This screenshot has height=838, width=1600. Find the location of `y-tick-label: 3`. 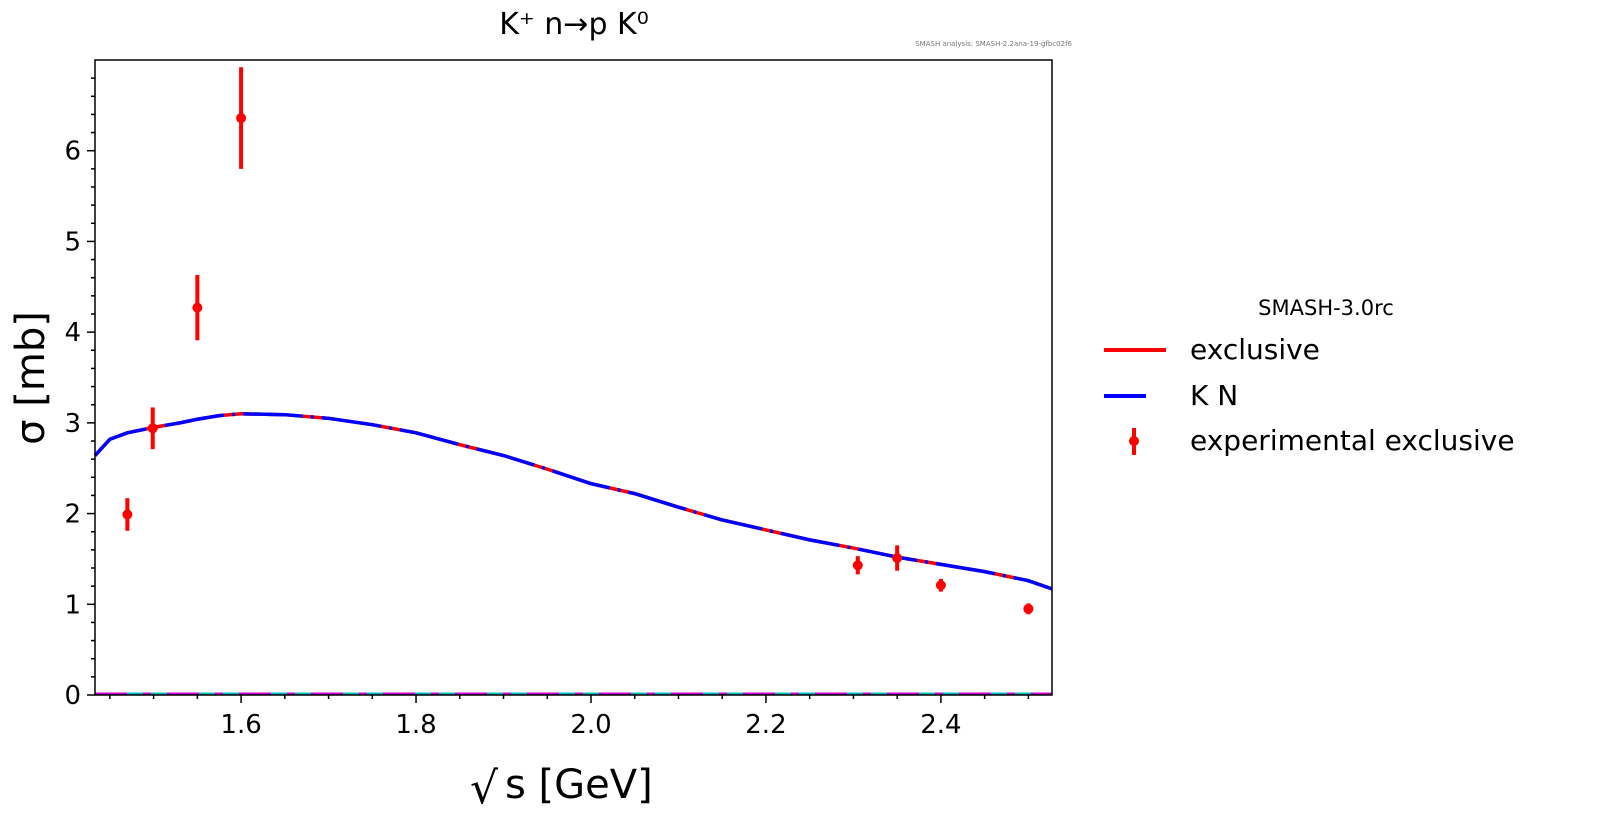

y-tick-label: 3 is located at coordinates (72, 424).